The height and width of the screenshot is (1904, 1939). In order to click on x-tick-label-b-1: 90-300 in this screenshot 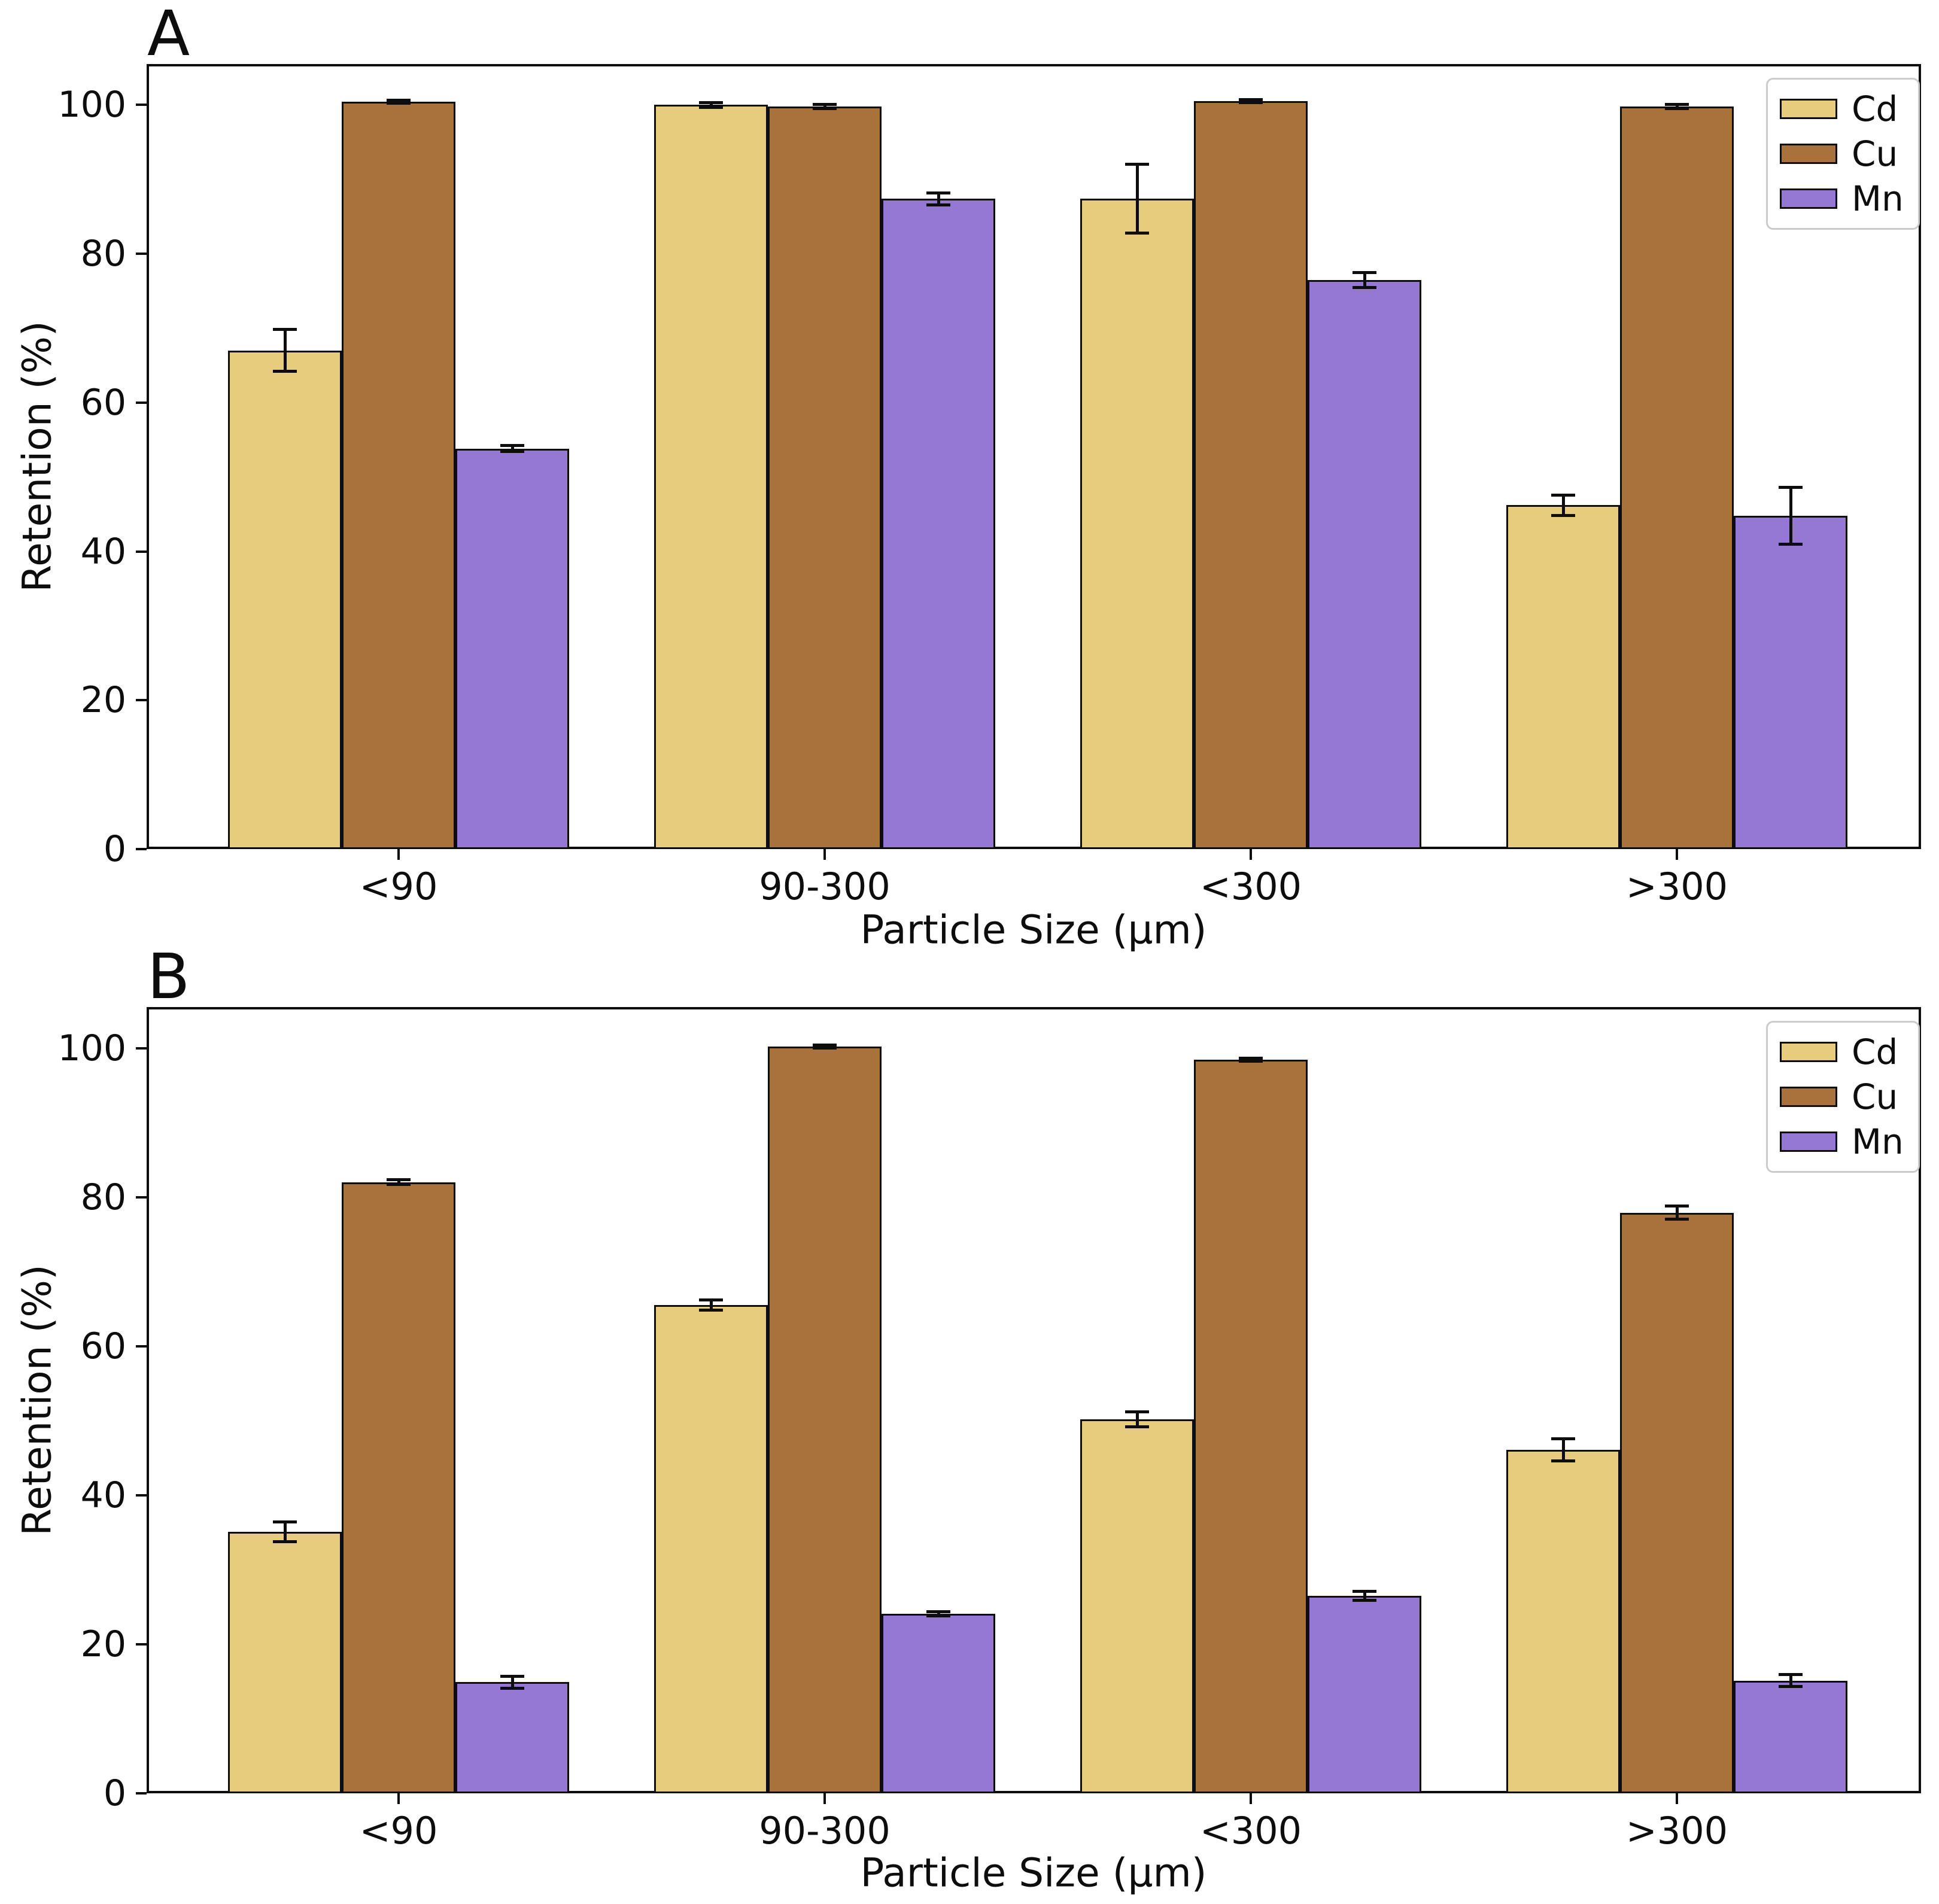, I will do `click(825, 1831)`.